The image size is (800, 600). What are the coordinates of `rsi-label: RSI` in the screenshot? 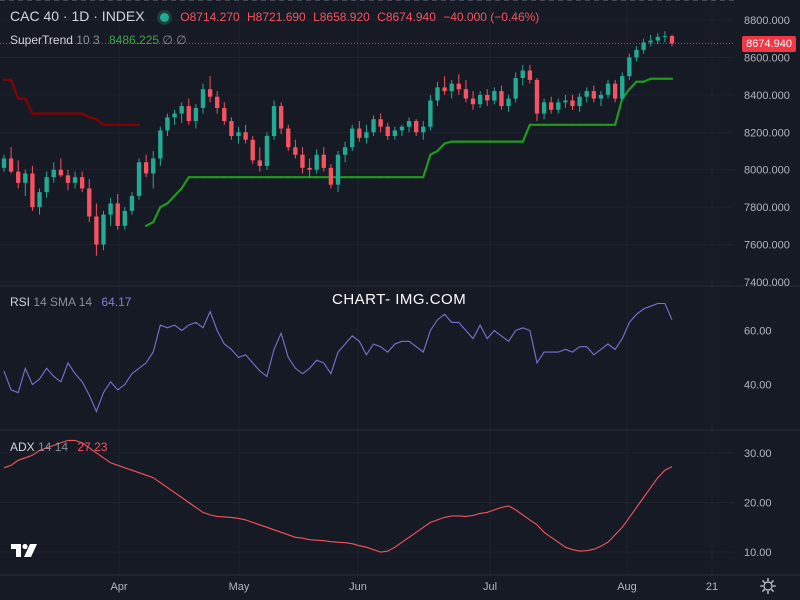 It's located at (20, 302).